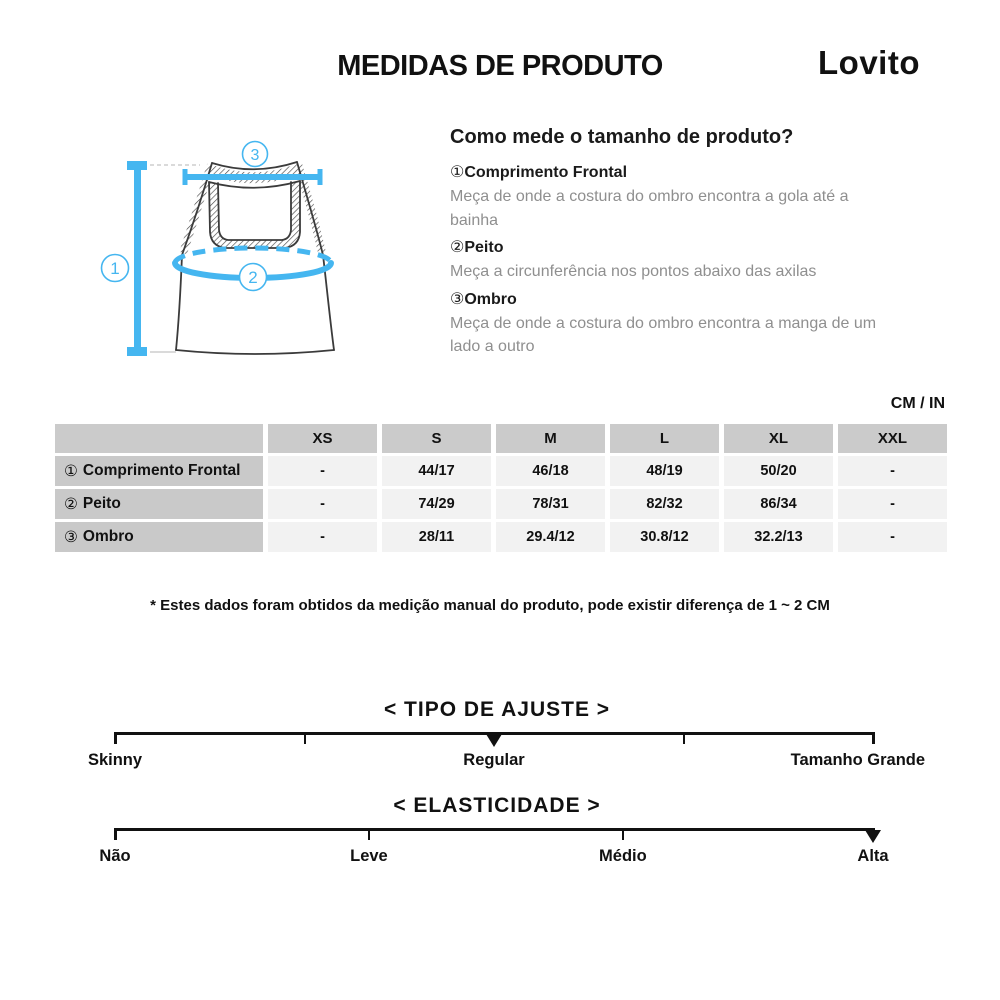  Describe the element at coordinates (664, 537) in the screenshot. I see `table-cell: 30.8/12` at that location.